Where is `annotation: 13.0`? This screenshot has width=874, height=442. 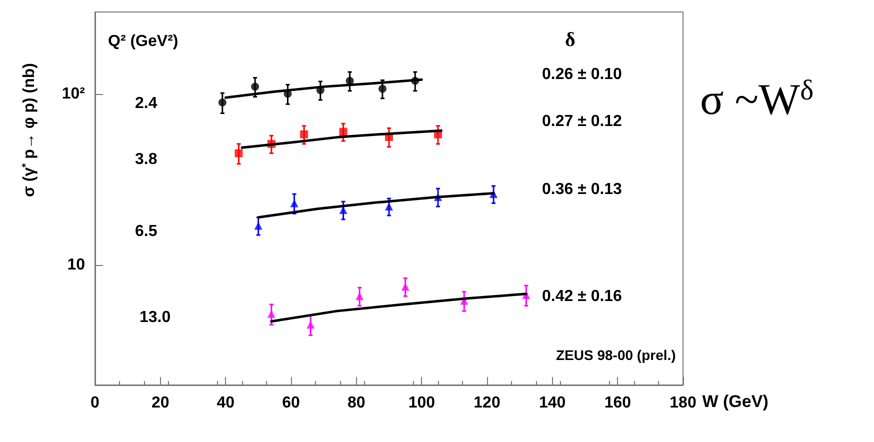
annotation: 13.0 is located at coordinates (155, 317).